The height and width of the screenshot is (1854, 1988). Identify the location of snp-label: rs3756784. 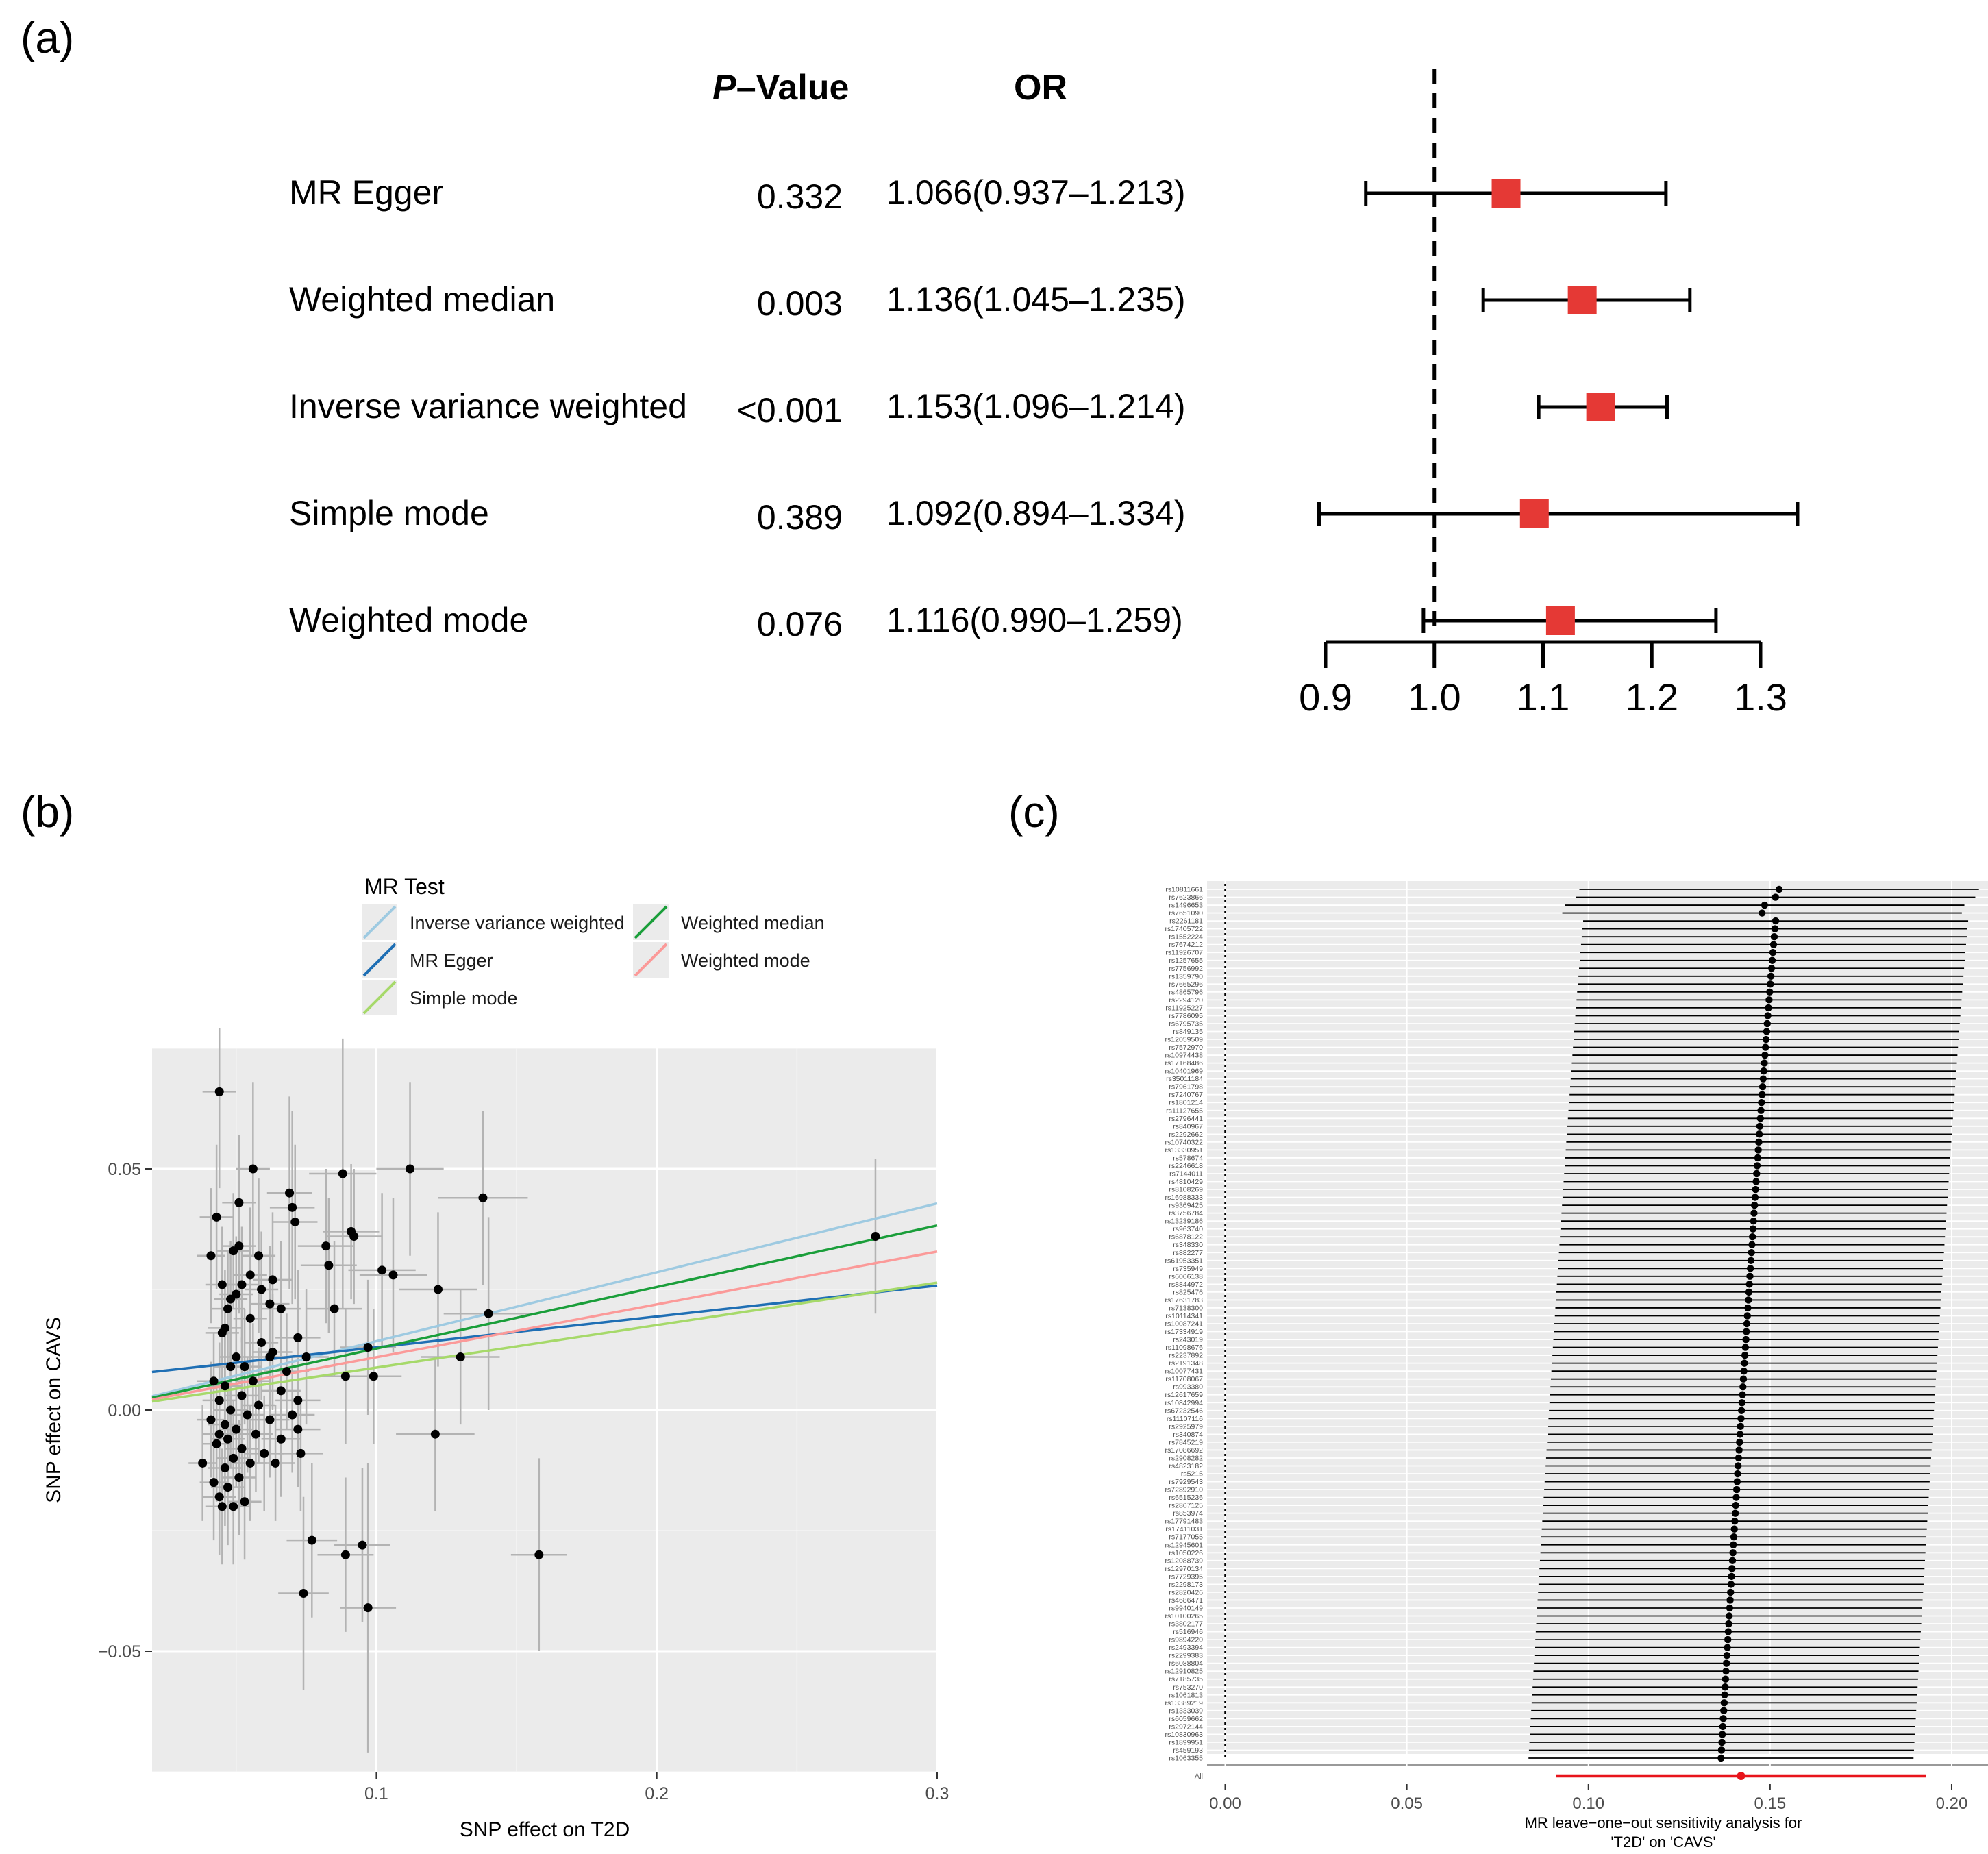
(1186, 1214).